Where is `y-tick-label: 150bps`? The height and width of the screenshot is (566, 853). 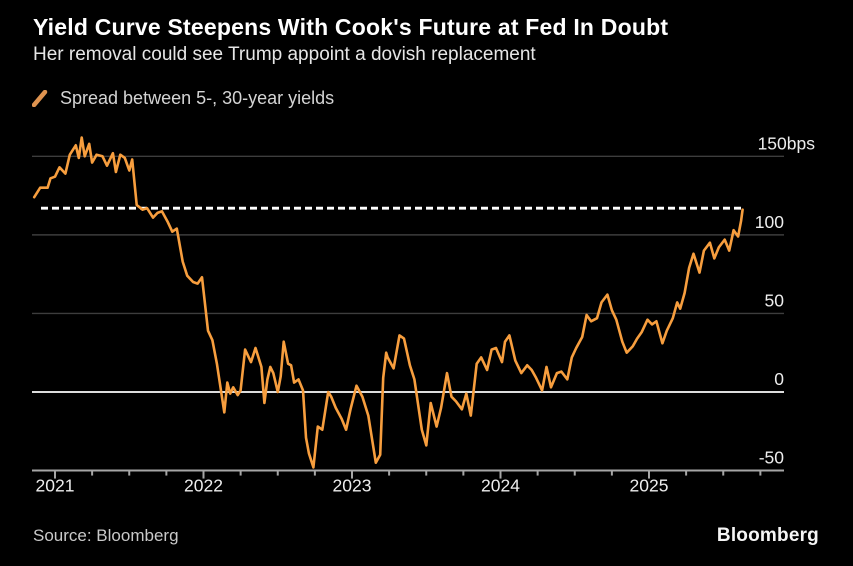
y-tick-label: 150bps is located at coordinates (787, 143).